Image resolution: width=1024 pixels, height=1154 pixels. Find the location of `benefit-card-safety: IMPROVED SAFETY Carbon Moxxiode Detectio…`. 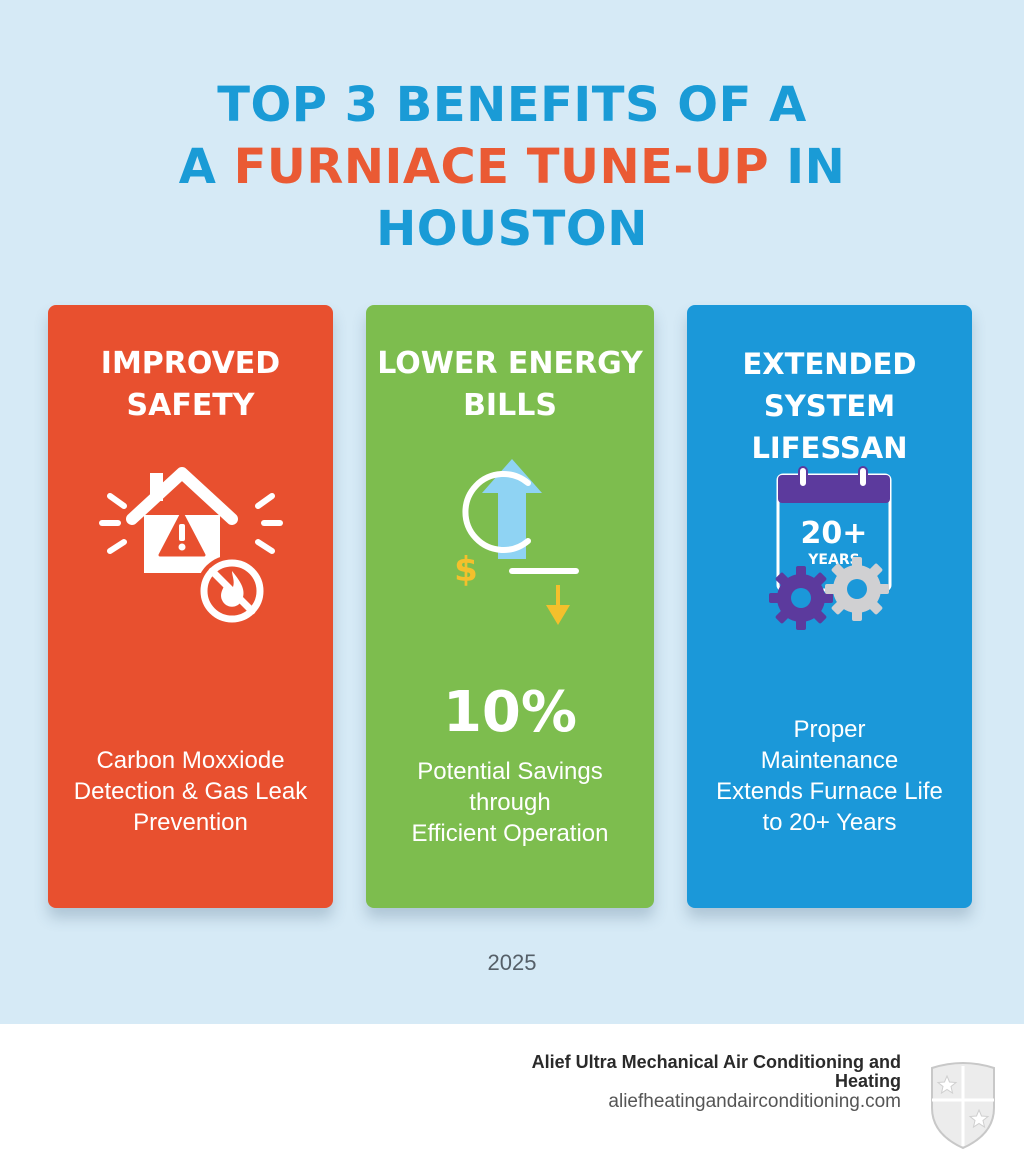

benefit-card-safety: IMPROVED SAFETY Carbon Moxxiode Detectio… is located at coordinates (190, 606).